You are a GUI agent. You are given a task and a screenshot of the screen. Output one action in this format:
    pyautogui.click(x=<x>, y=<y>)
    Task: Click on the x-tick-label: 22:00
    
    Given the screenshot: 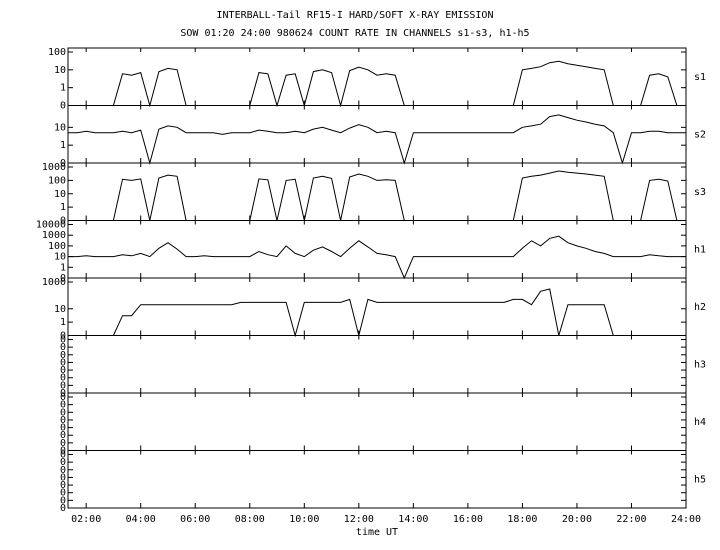 What is the action you would take?
    pyautogui.click(x=631, y=519)
    